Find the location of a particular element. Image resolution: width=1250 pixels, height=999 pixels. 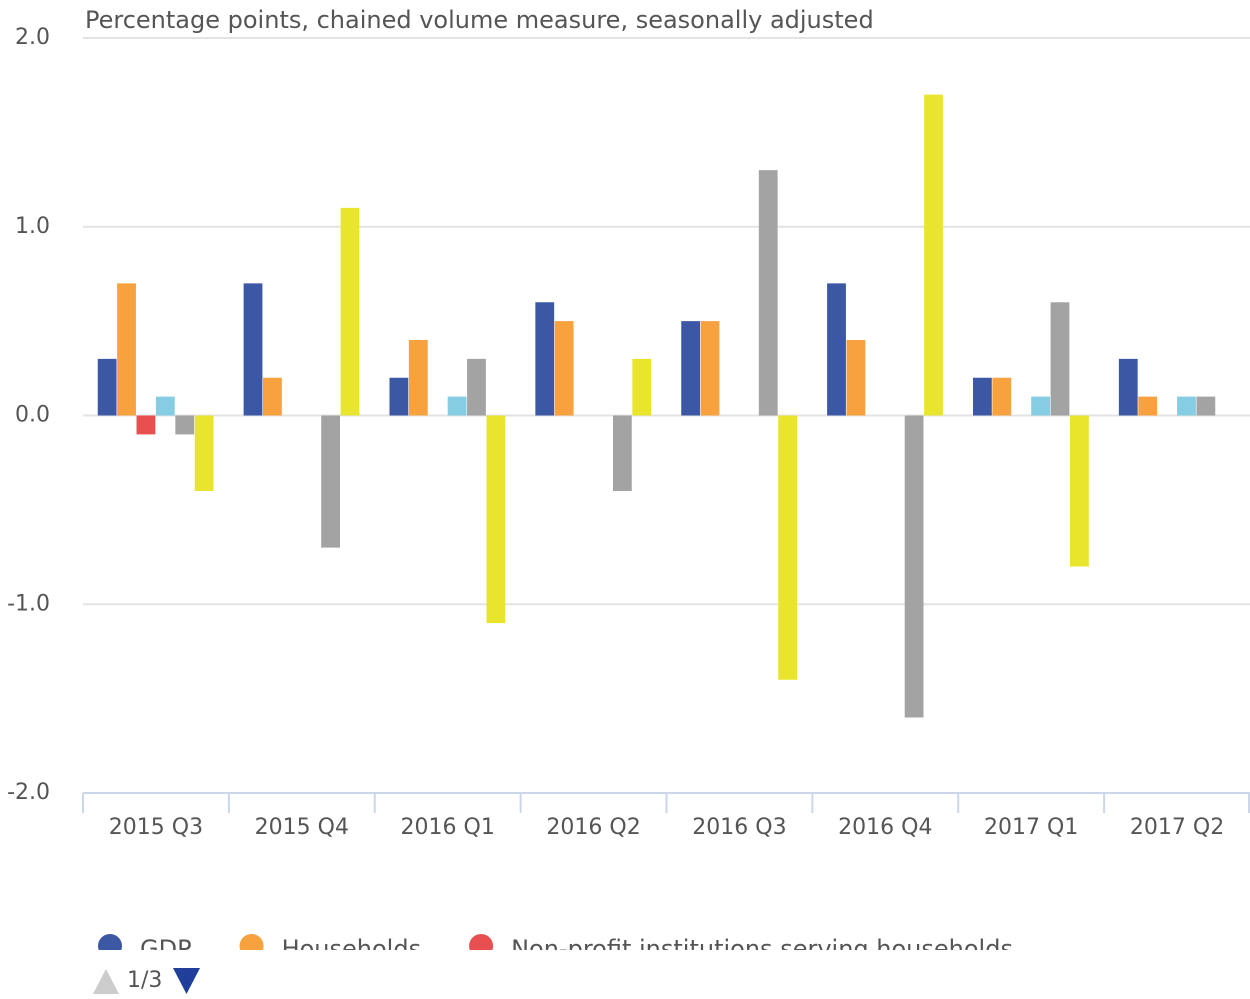

x-tick-label: 2016 Q3 is located at coordinates (739, 827).